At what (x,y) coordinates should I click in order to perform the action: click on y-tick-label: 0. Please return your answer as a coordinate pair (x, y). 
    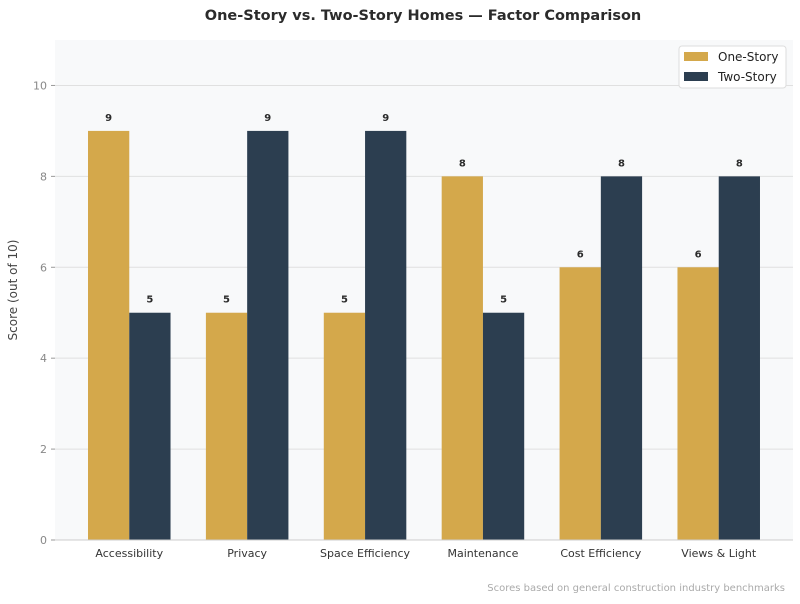
    Looking at the image, I should click on (43, 540).